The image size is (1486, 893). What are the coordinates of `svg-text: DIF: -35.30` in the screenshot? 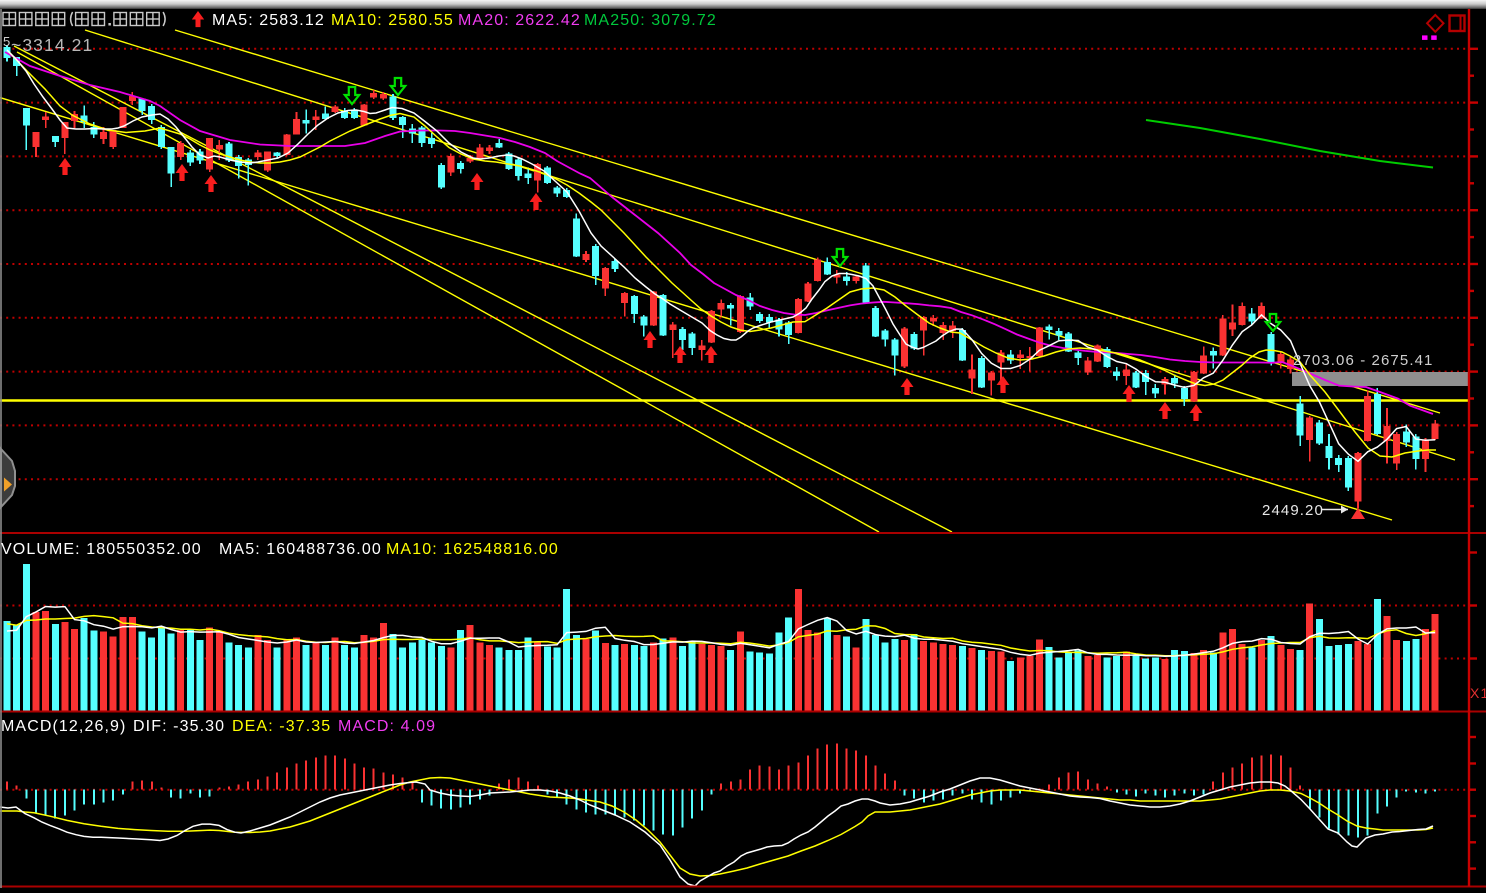 It's located at (179, 726).